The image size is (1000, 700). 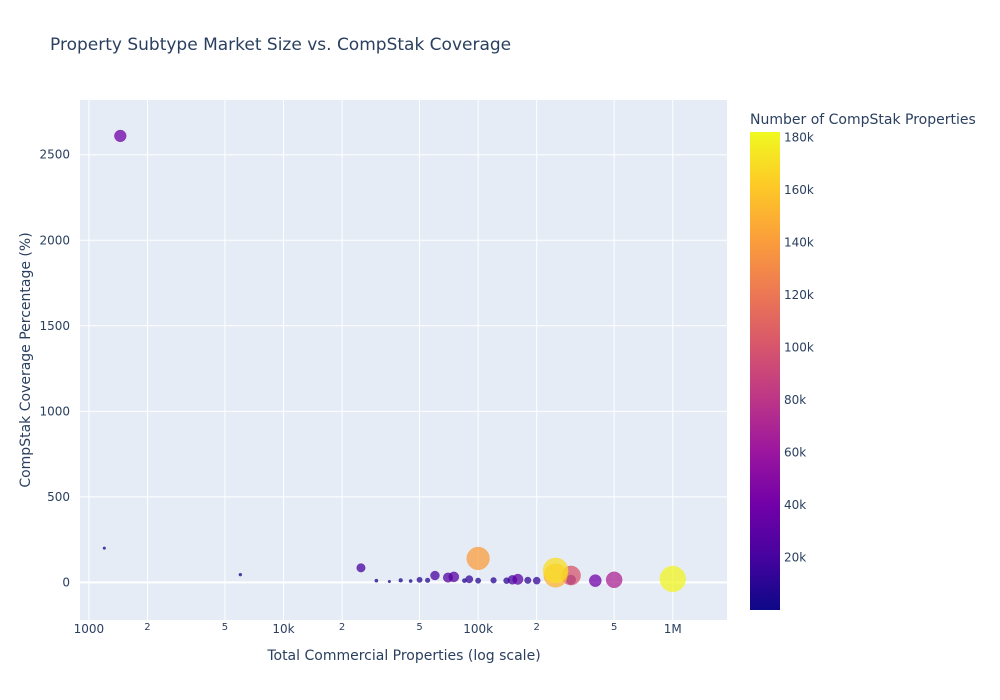 What do you see at coordinates (89, 629) in the screenshot?
I see `x-tick-label: 1000` at bounding box center [89, 629].